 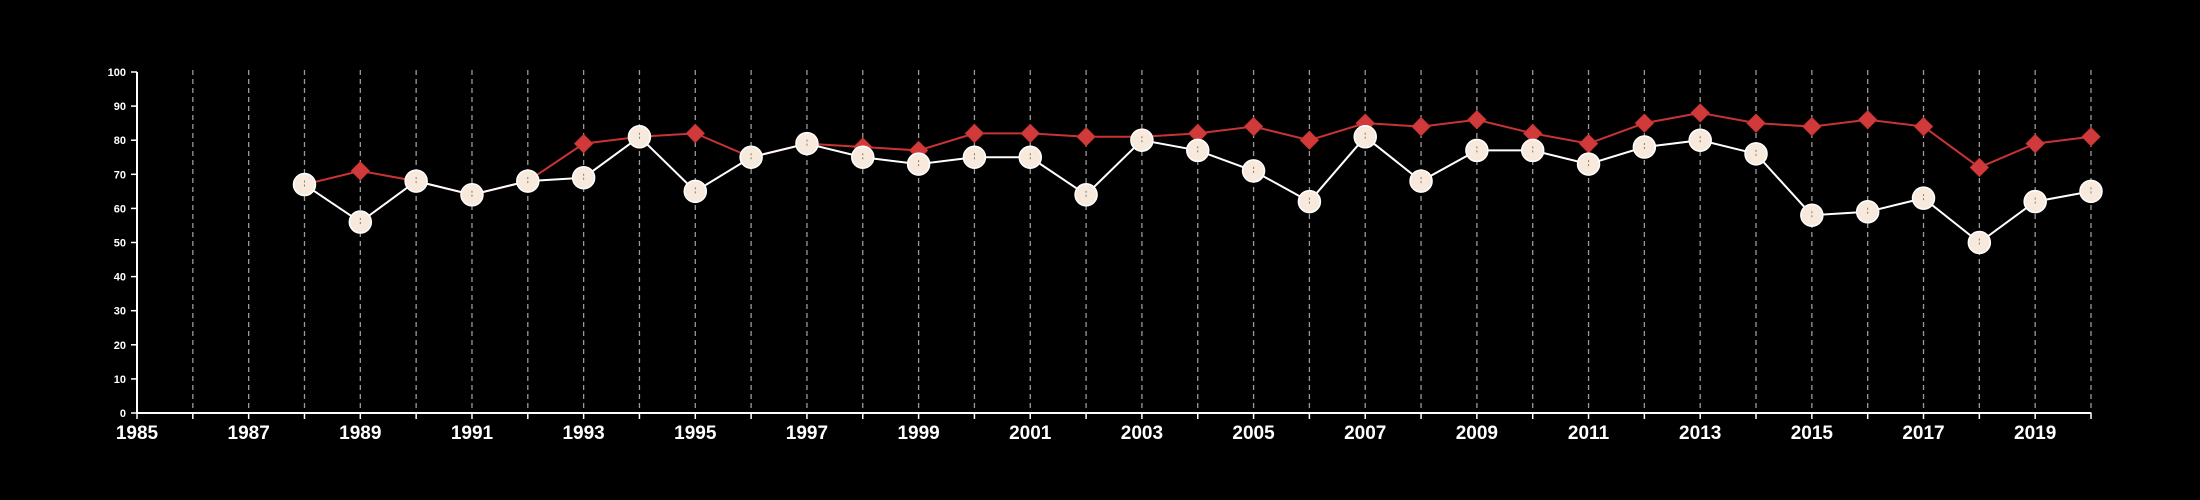 What do you see at coordinates (1030, 133) in the screenshot?
I see `series-0-point-2001` at bounding box center [1030, 133].